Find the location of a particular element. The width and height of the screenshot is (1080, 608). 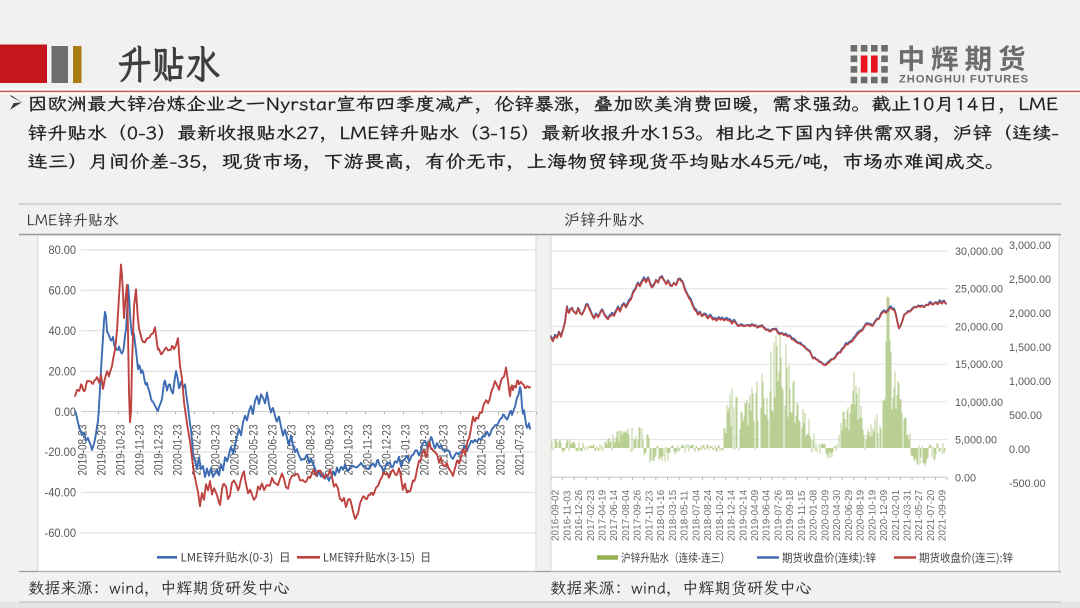

svg-text: -60.00 is located at coordinates (61, 533).